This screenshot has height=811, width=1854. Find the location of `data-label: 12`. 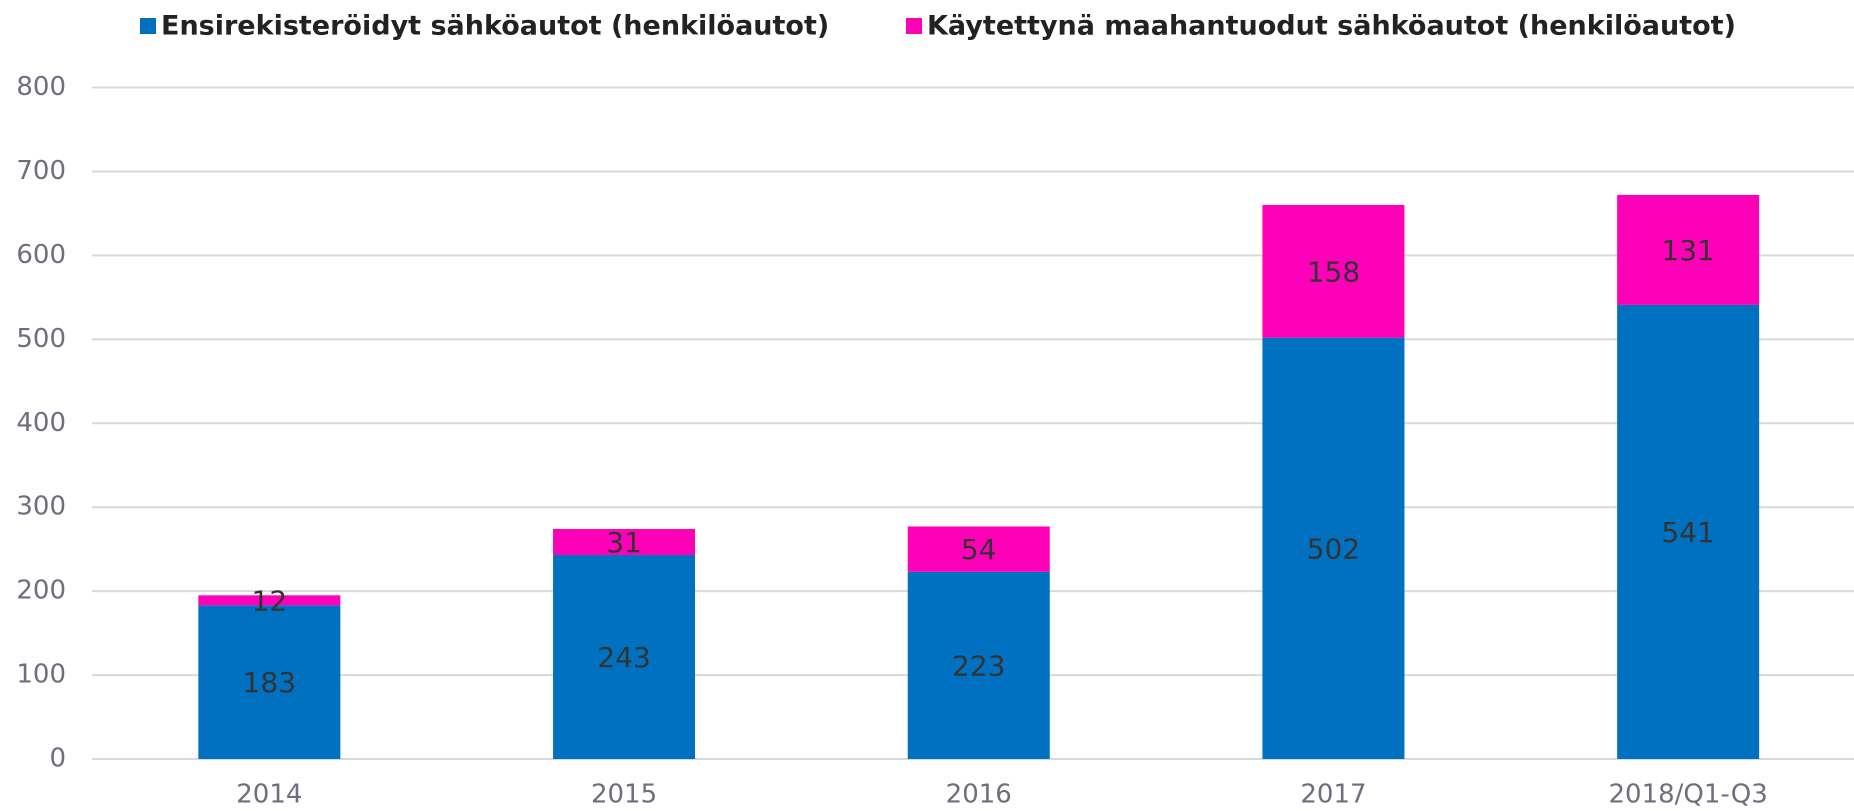

data-label: 12 is located at coordinates (270, 600).